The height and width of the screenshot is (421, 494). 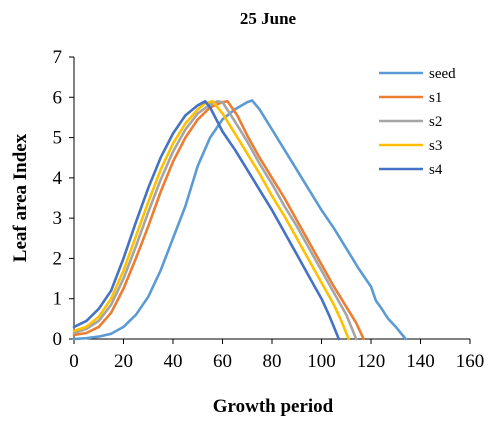 I want to click on legend: seed s1 s2 s3 s4, so click(x=417, y=122).